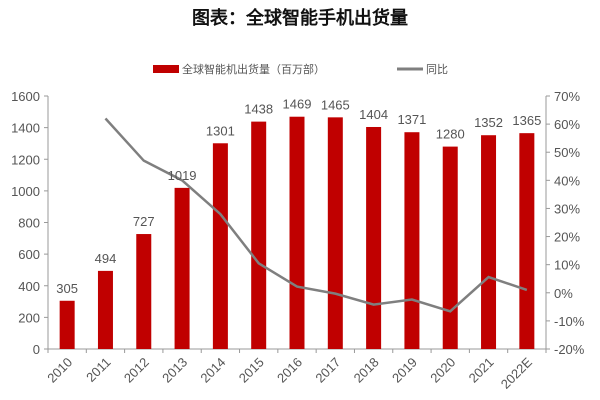 The width and height of the screenshot is (600, 400). I want to click on x-tick-label: 2016, so click(289, 370).